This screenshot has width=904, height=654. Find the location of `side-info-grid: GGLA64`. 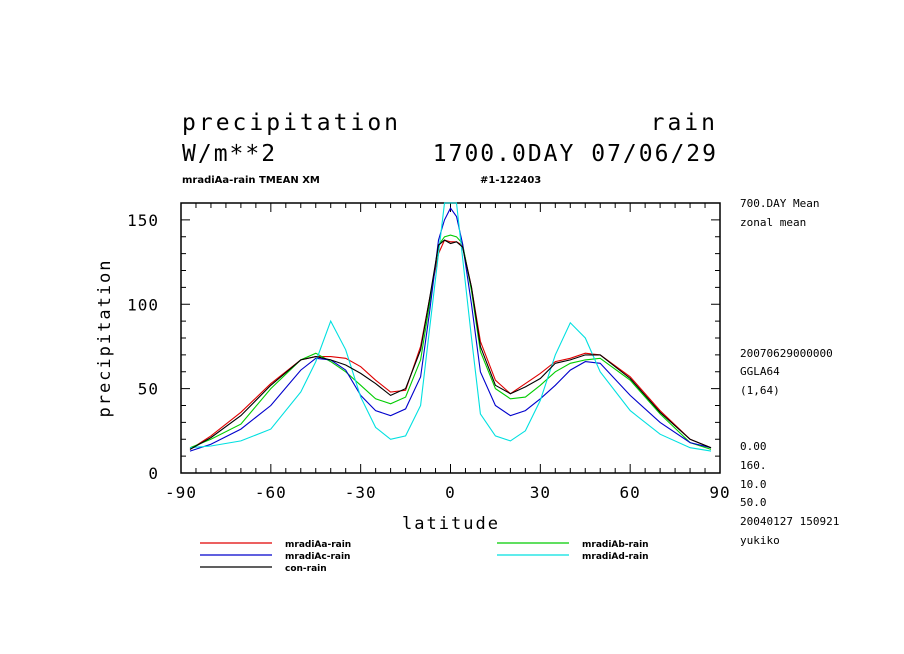

side-info-grid: GGLA64 is located at coordinates (760, 371).